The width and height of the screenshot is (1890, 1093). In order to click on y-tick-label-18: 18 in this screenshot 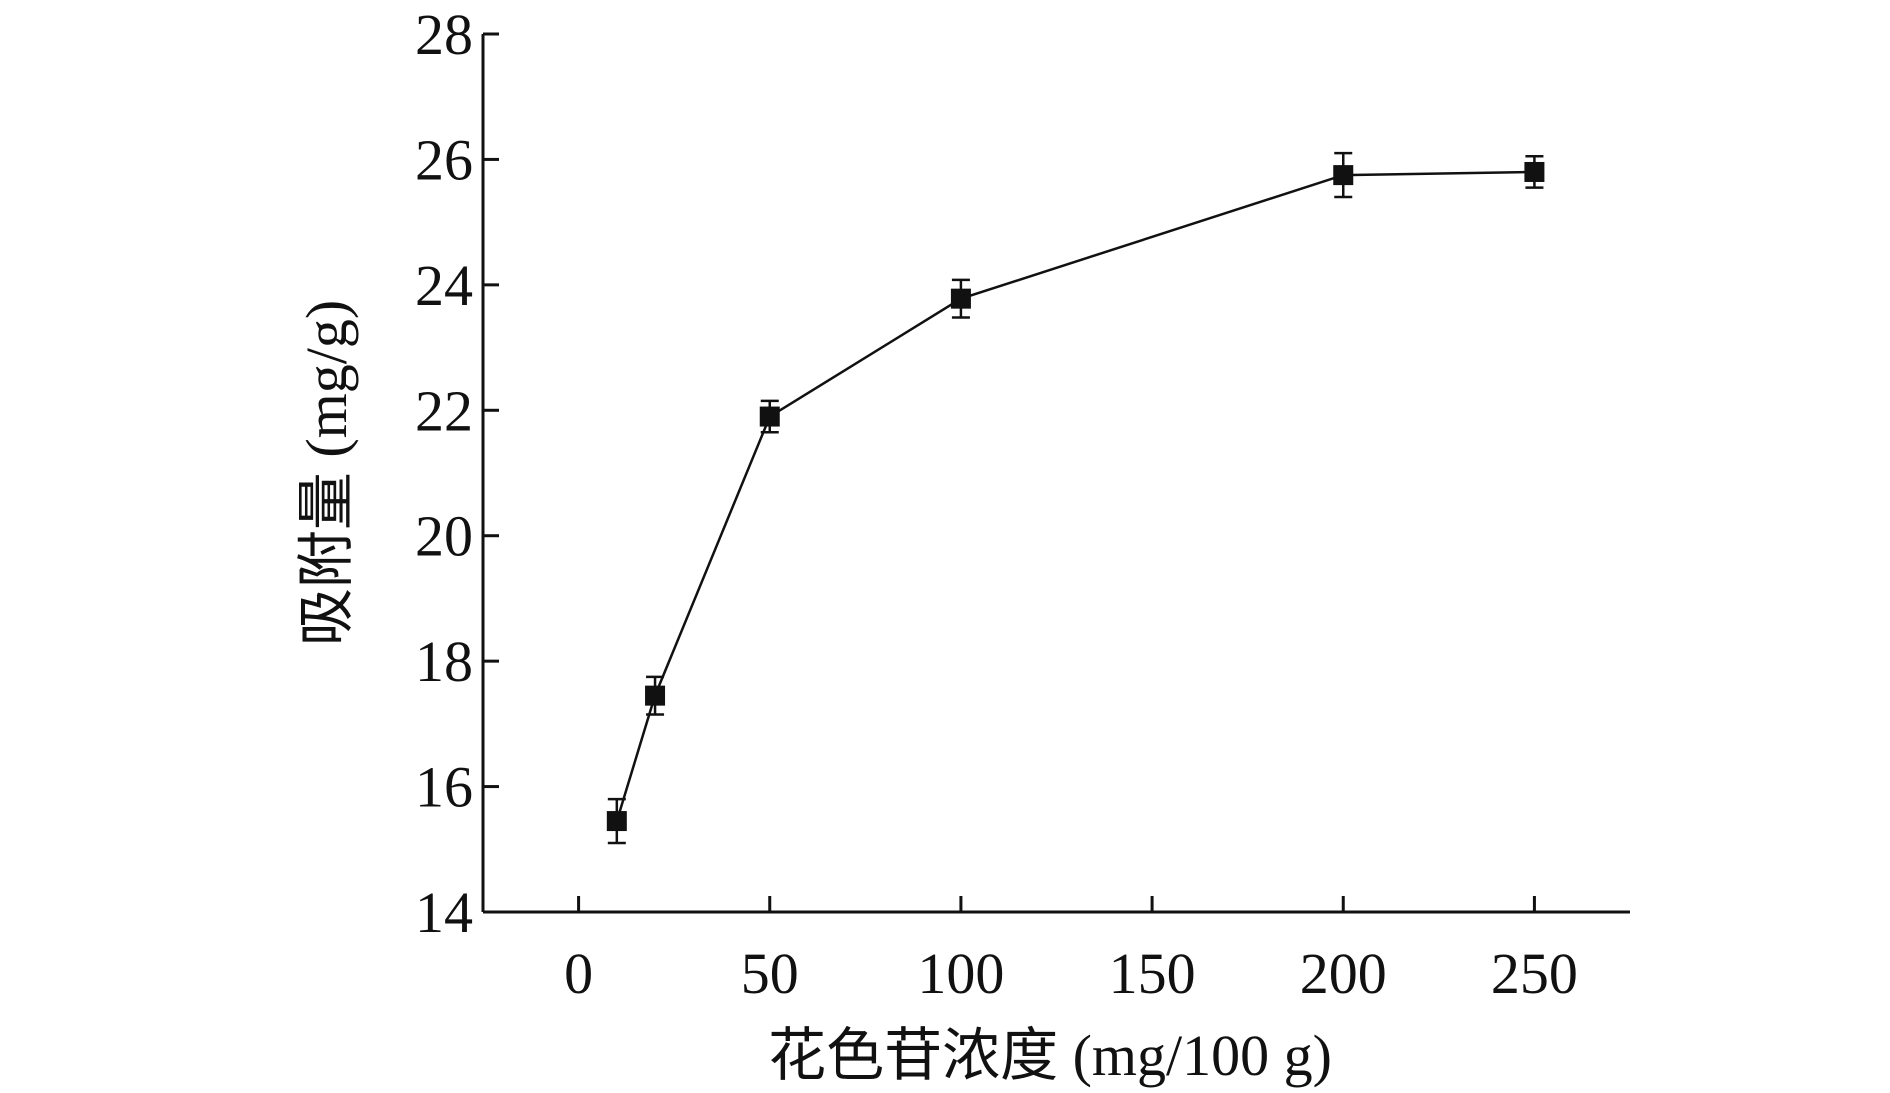, I will do `click(444, 661)`.